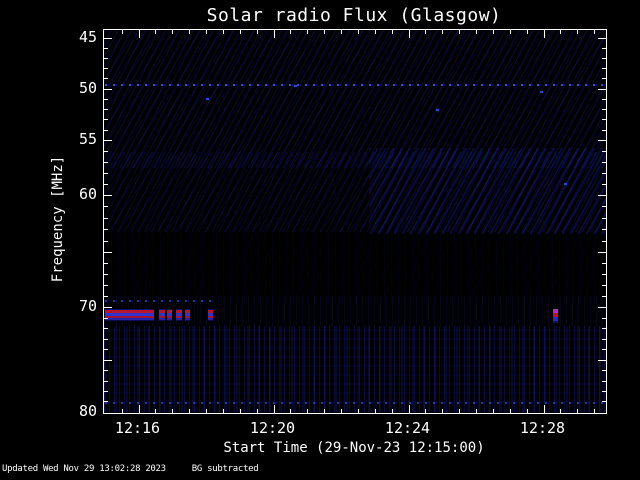 The image size is (640, 480). What do you see at coordinates (84, 469) in the screenshot?
I see `updated-timestamp: Updated Wed Nov 29 13:02:28 2023` at bounding box center [84, 469].